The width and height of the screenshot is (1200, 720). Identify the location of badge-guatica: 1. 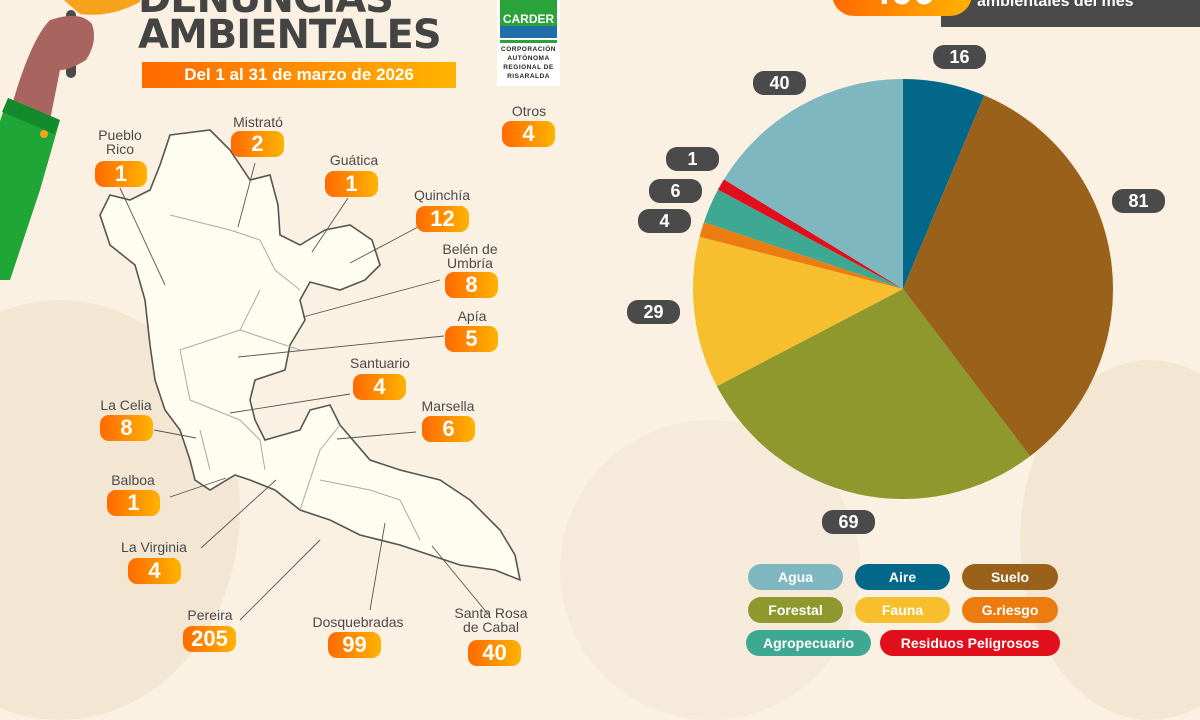
(351, 184).